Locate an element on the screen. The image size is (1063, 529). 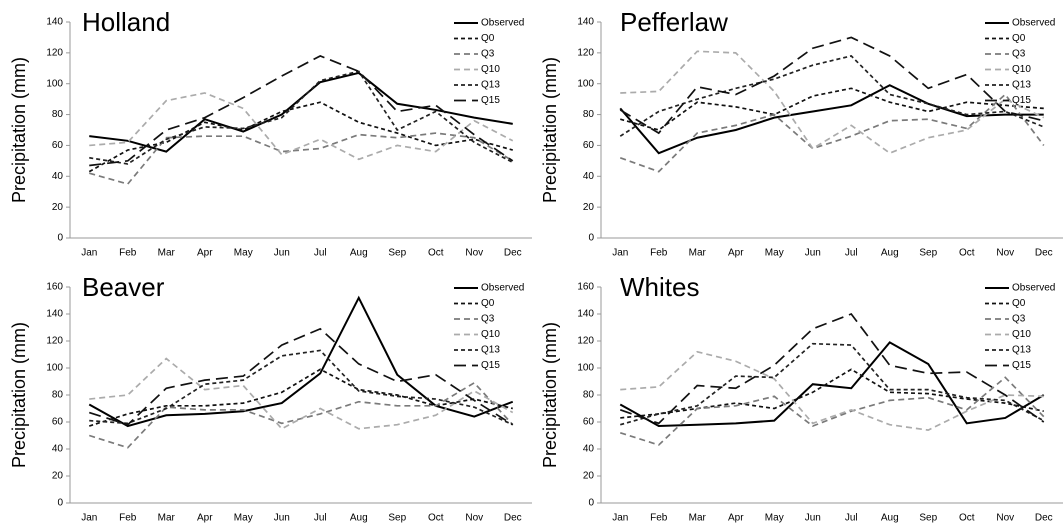
y-tick-label: 160 is located at coordinates (585, 287).